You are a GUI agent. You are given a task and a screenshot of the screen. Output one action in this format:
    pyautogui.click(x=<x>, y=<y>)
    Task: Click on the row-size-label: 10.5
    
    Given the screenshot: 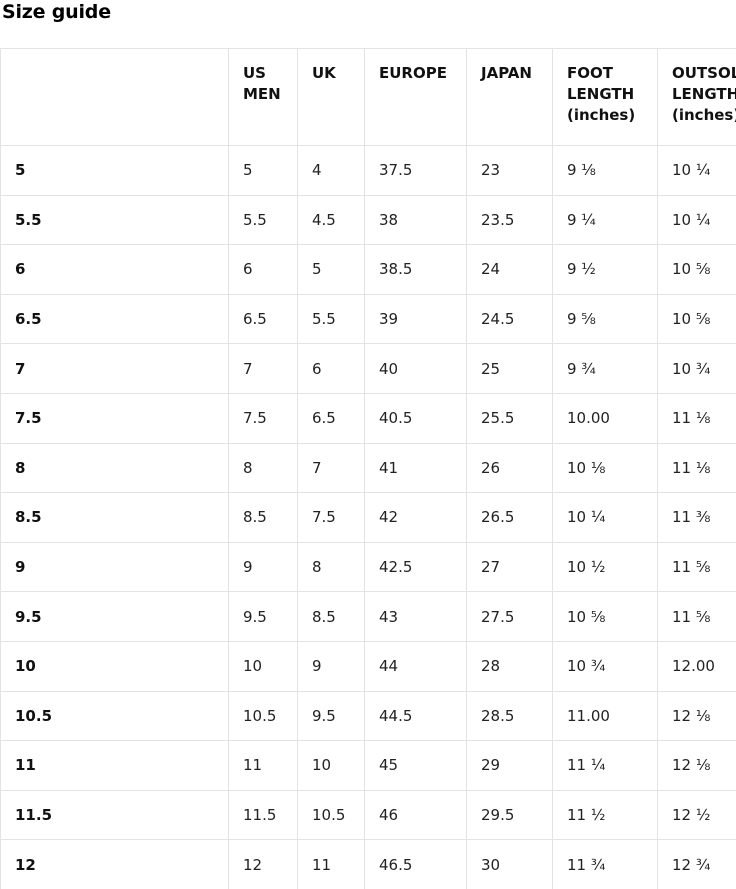 What is the action you would take?
    pyautogui.click(x=114, y=716)
    